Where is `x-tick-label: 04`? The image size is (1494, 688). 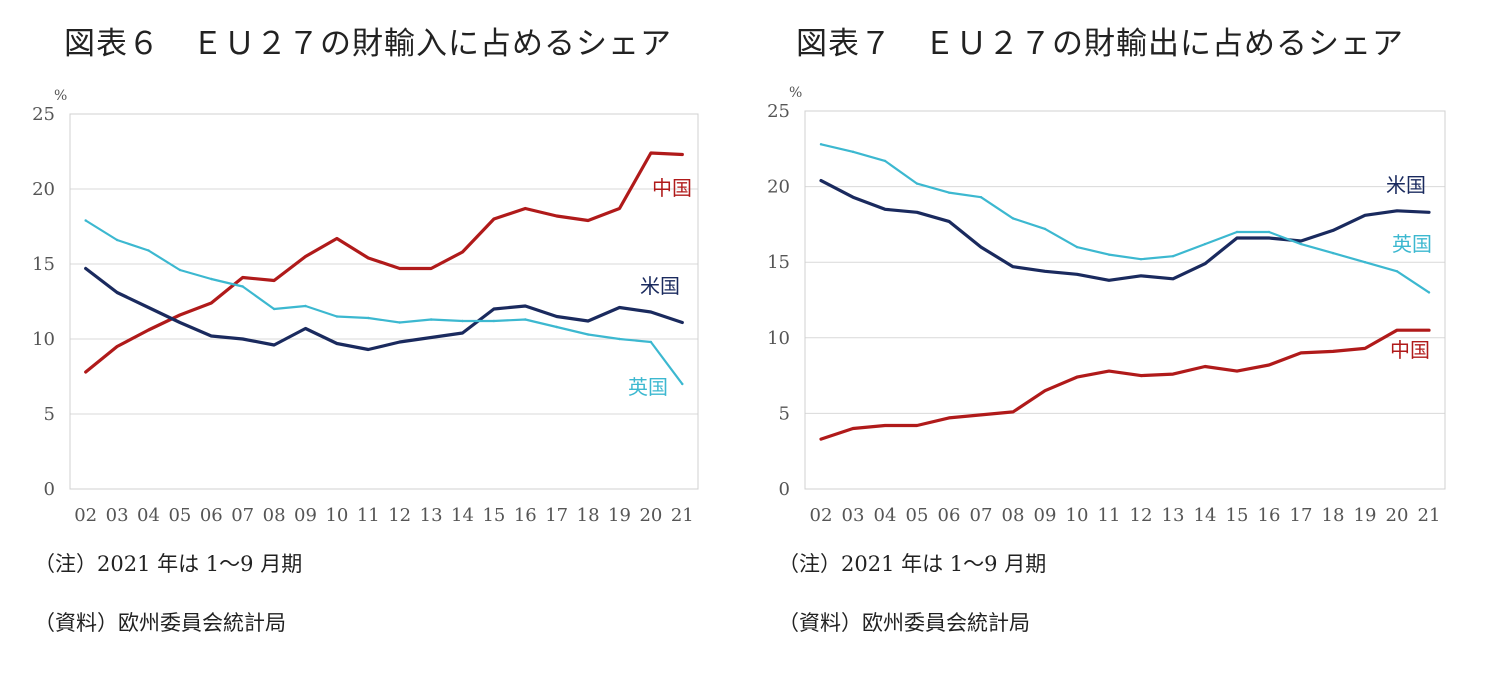 x-tick-label: 04 is located at coordinates (148, 515).